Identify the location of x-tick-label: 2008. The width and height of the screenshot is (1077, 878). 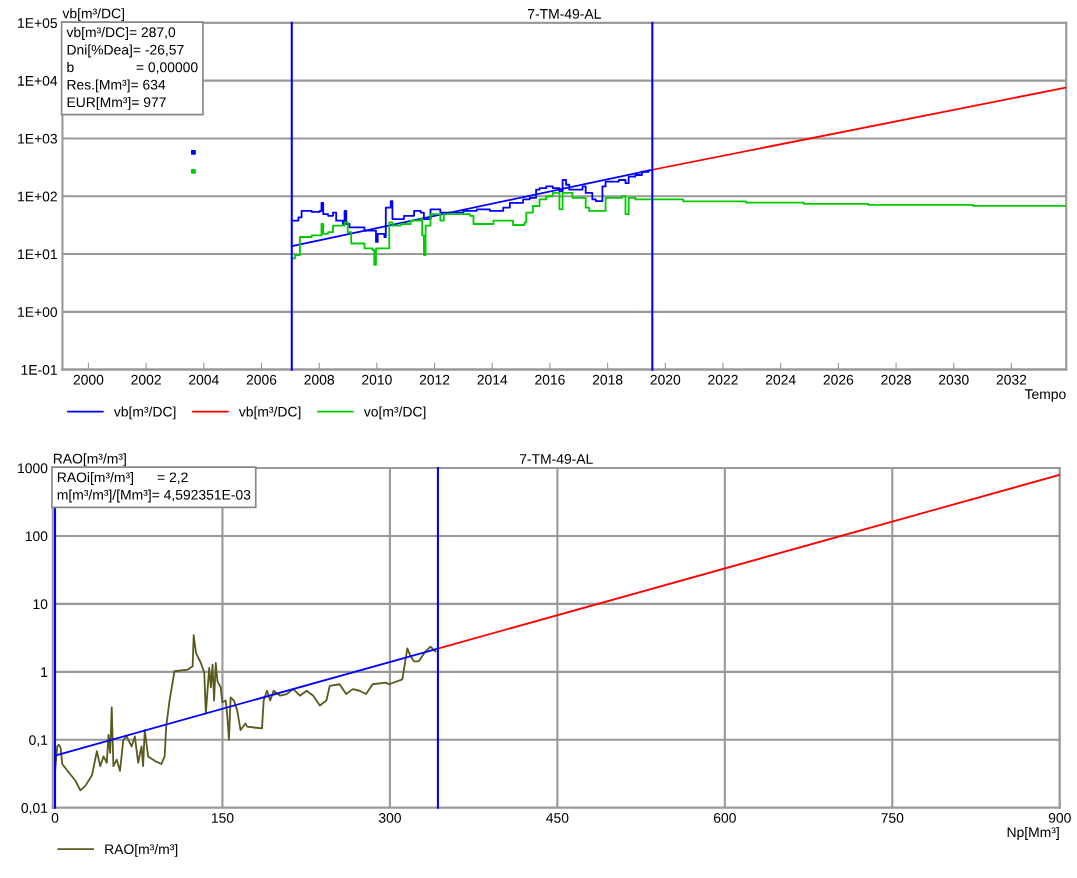
(319, 379).